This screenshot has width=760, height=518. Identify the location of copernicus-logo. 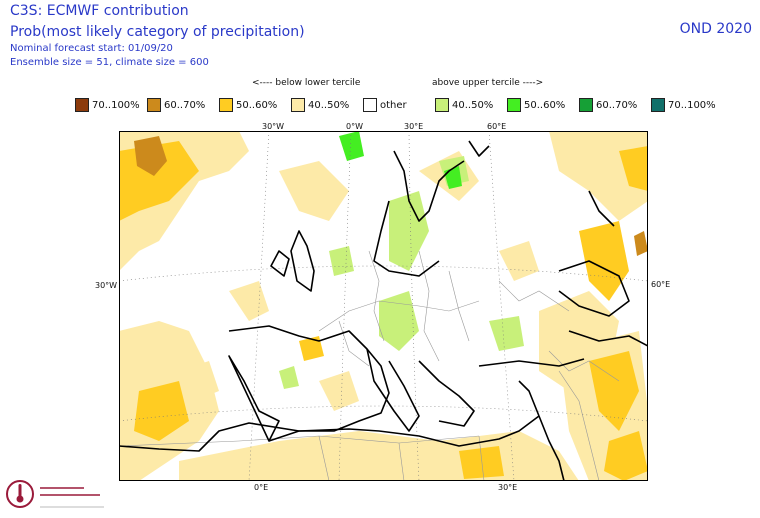
(55, 494).